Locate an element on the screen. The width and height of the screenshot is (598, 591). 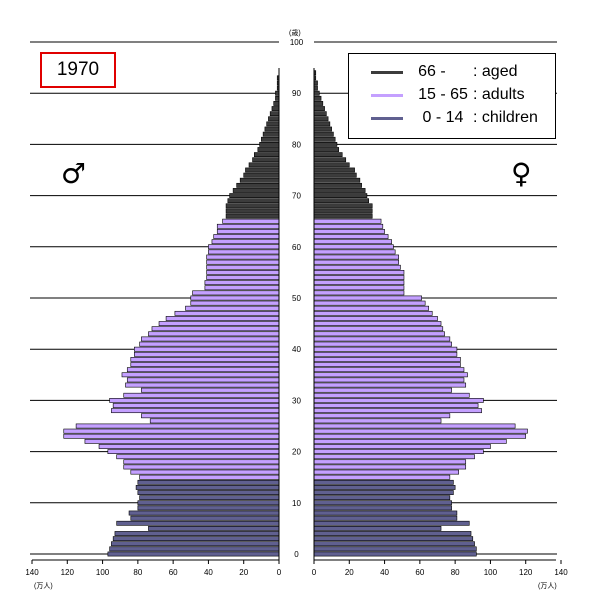
legend-item-aged: 66 - : aged is located at coordinates (452, 72).